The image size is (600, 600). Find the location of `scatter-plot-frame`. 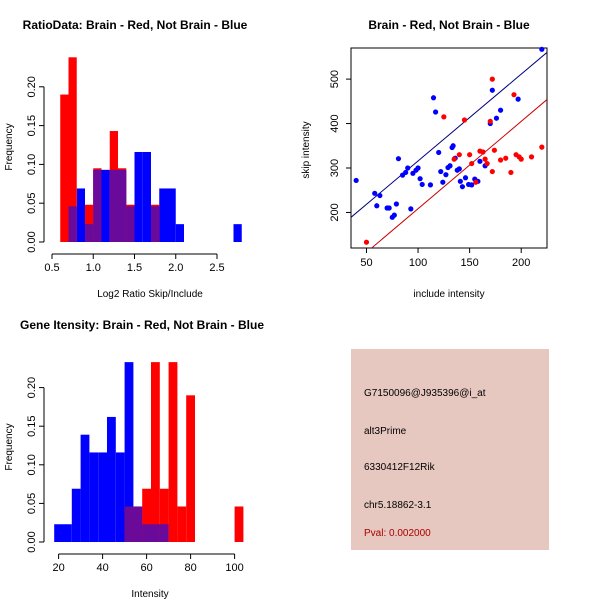

scatter-plot-frame is located at coordinates (449, 148).